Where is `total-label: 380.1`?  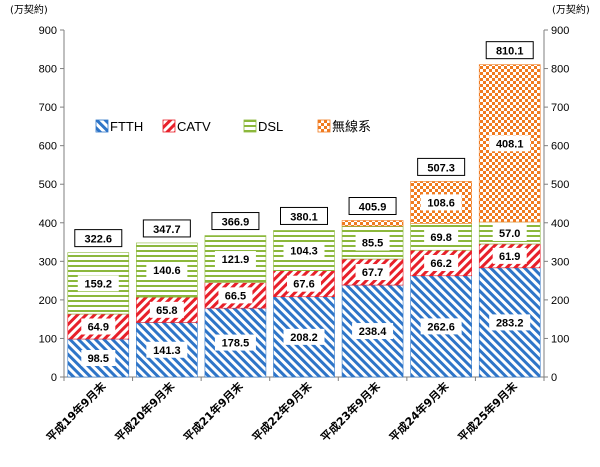
total-label: 380.1 is located at coordinates (304, 217).